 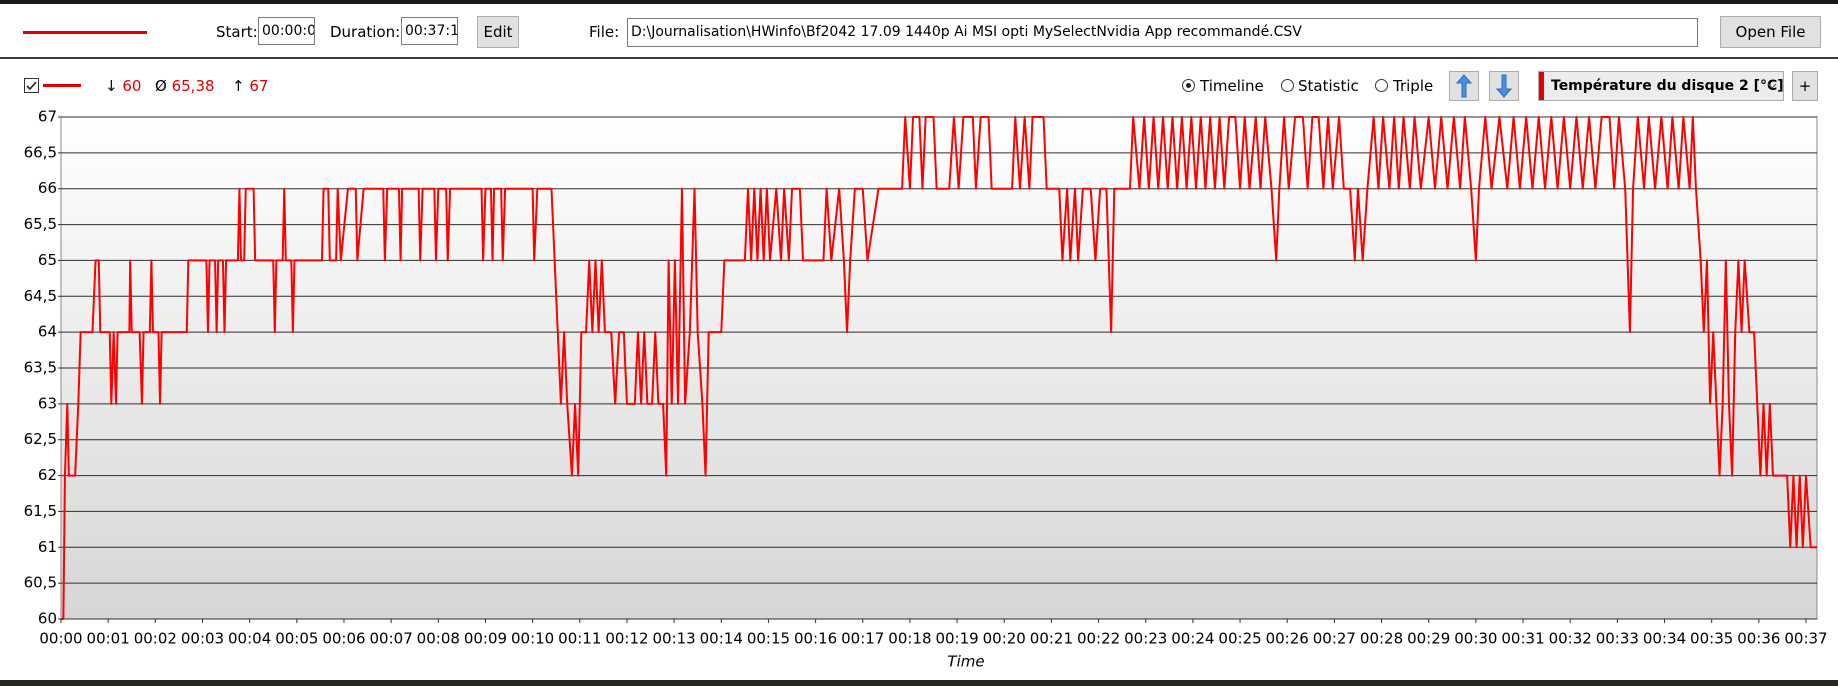 I want to click on dropdown-caret, so click(x=1772, y=86).